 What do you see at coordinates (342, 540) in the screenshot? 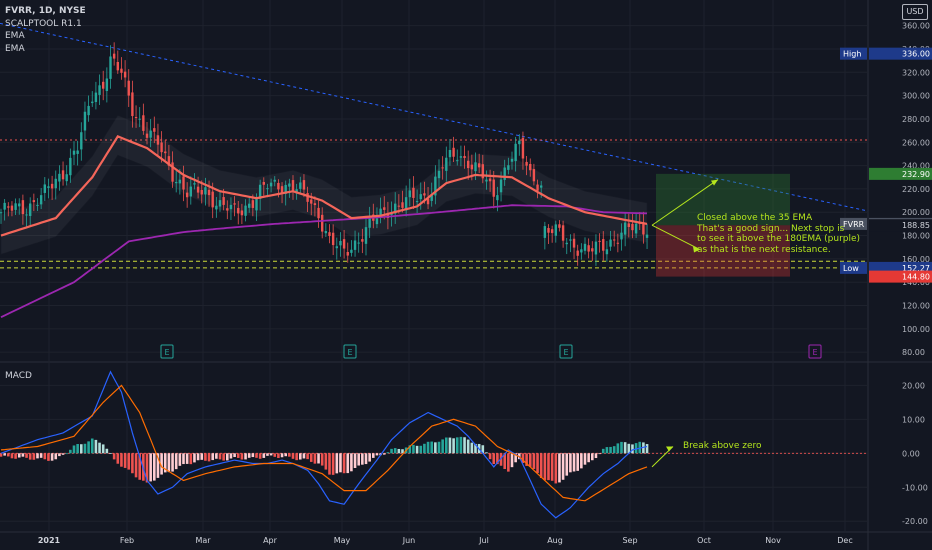
I see `x-tick-label: May` at bounding box center [342, 540].